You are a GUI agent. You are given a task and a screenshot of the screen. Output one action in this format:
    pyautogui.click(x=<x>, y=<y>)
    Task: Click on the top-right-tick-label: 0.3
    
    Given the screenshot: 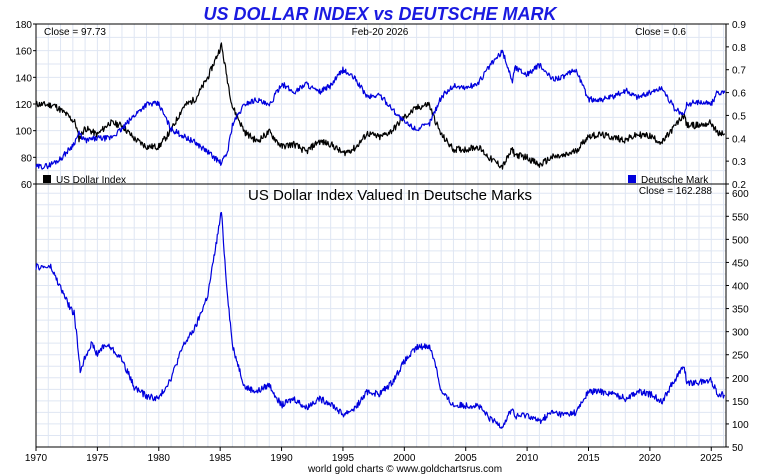 What is the action you would take?
    pyautogui.click(x=739, y=162)
    